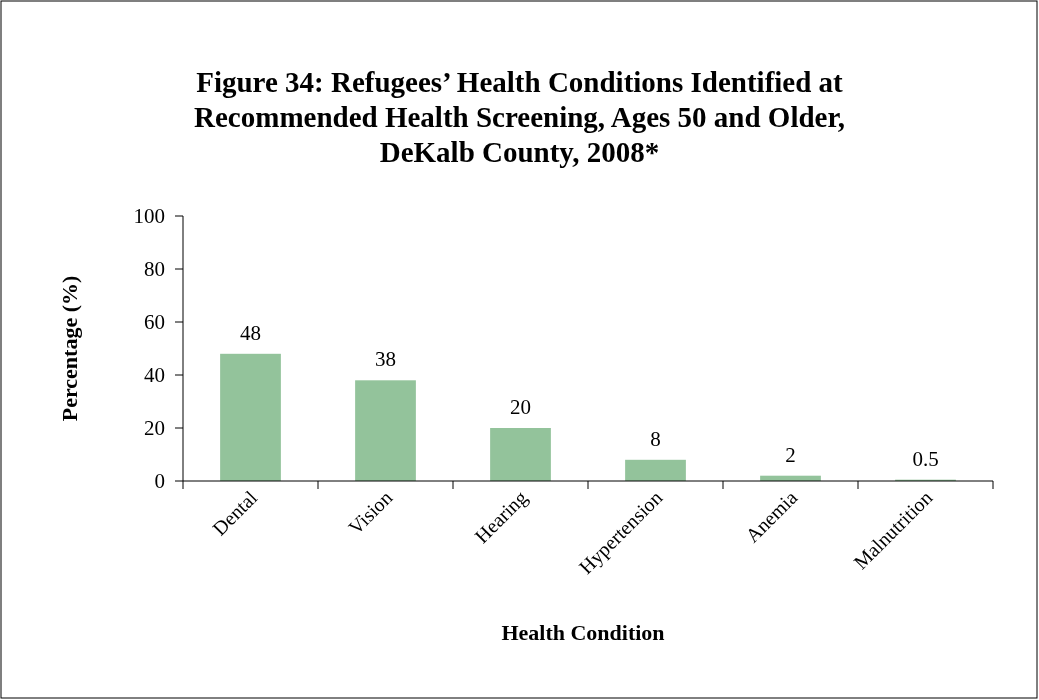 This screenshot has height=700, width=1039. I want to click on chart-title: Figure 34: Refugees’ Health Conditions Identified at Recommended Health Screening, Ages 50 and Older, DeKalb County, 2008*, so click(519, 117).